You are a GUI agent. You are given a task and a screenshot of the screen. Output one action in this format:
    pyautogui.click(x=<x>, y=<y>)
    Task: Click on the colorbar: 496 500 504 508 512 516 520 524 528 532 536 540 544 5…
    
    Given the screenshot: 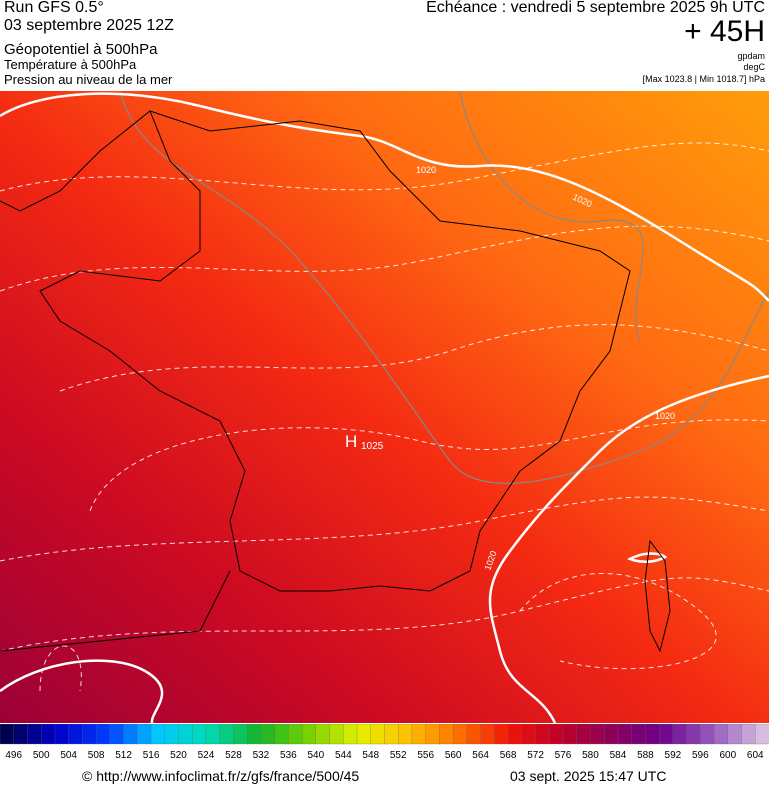 What is the action you would take?
    pyautogui.click(x=384, y=742)
    